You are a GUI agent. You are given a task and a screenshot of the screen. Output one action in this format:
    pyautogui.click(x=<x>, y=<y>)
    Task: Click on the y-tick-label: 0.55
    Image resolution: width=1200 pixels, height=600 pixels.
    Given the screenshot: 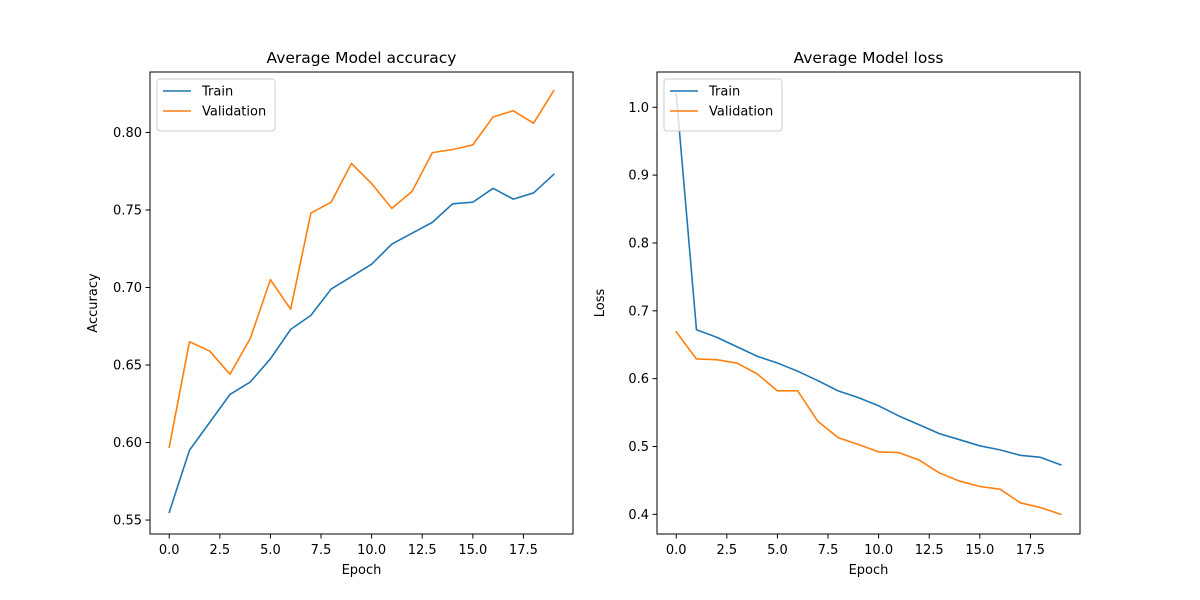 What is the action you would take?
    pyautogui.click(x=127, y=521)
    